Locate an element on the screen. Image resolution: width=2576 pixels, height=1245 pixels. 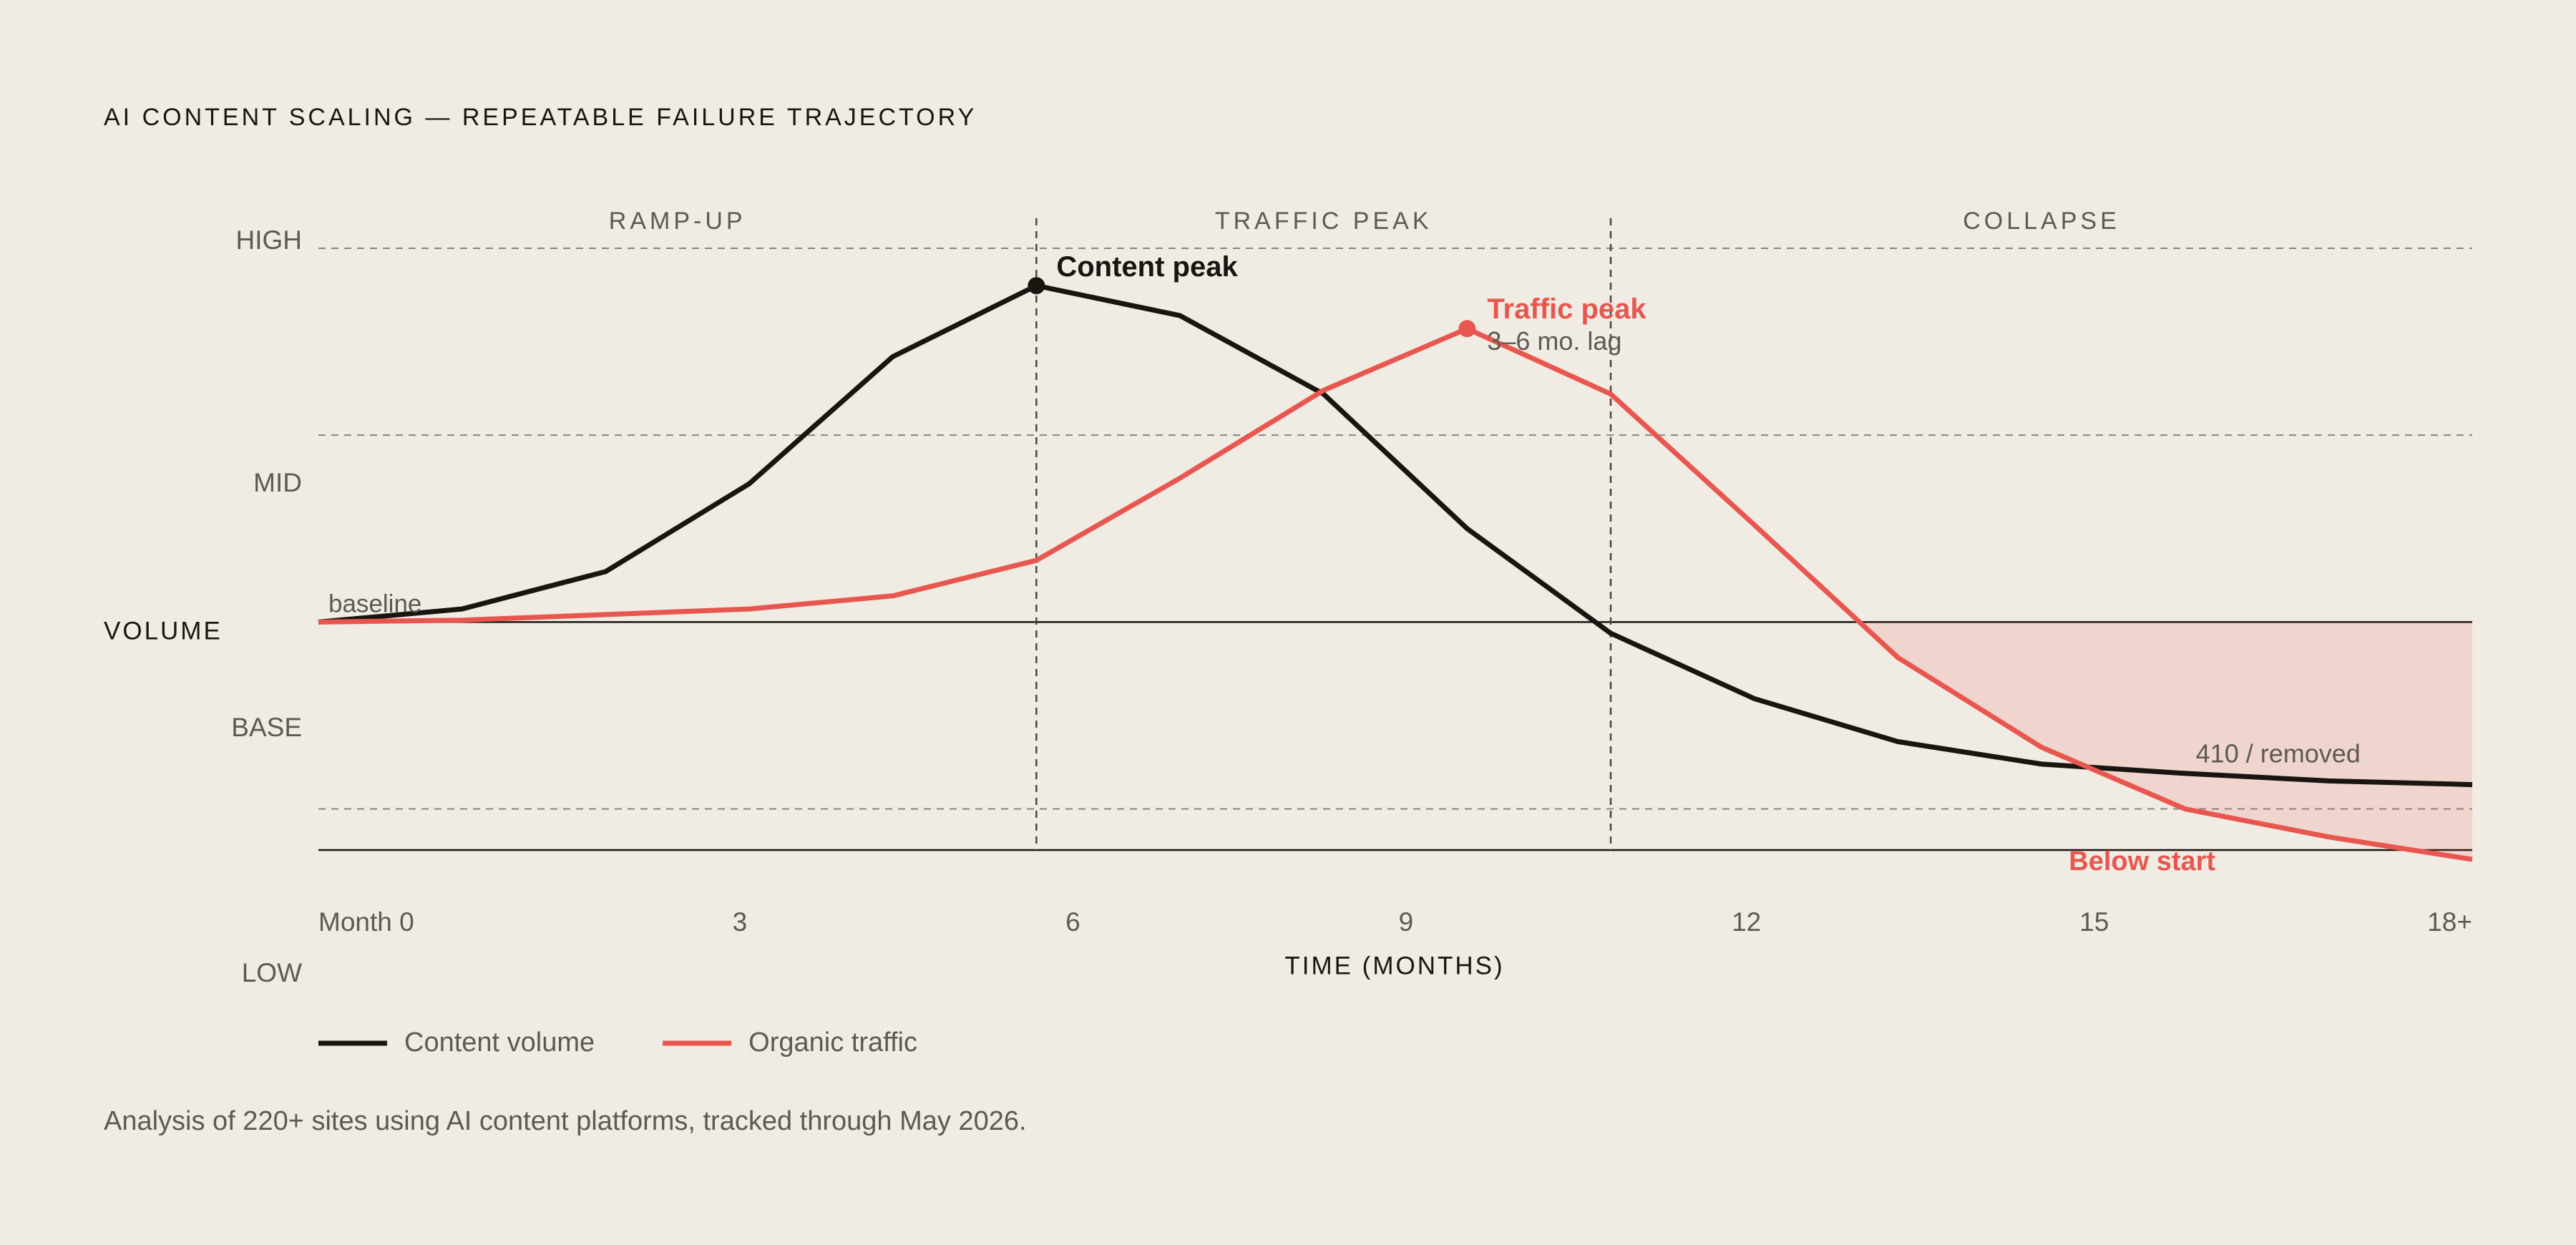
x-tick-label: 9 is located at coordinates (1406, 922).